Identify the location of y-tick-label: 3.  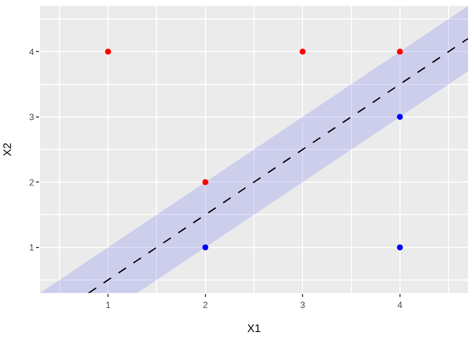
(31, 117).